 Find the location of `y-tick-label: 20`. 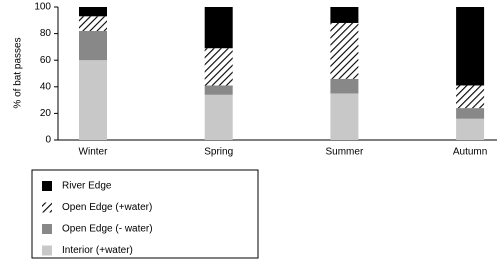

y-tick-label: 20 is located at coordinates (46, 113).